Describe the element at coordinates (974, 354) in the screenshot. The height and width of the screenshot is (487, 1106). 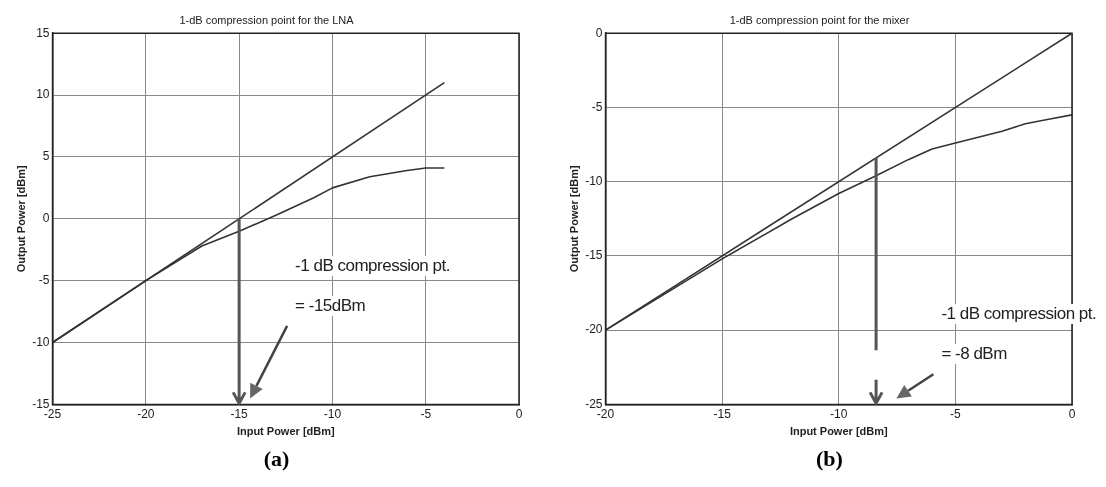
I see `annotation: = -8 dBm` at that location.